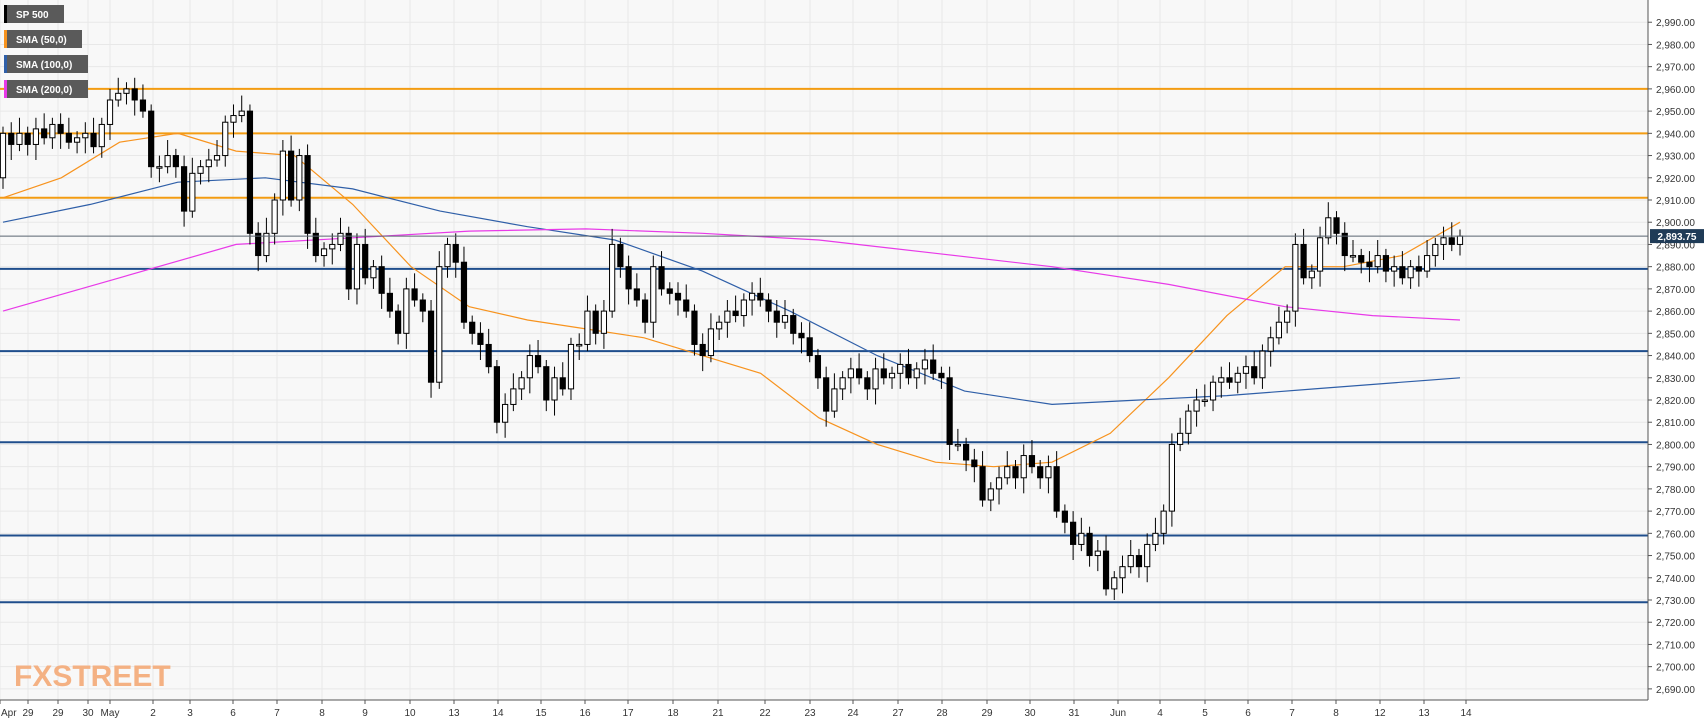  I want to click on x-tick-label: 31, so click(1074, 713).